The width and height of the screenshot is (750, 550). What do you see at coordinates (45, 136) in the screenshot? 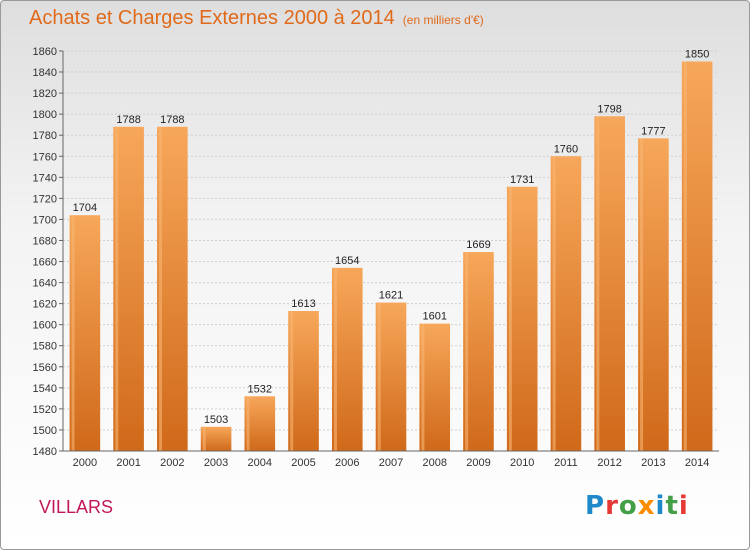
I see `y-tick-label: 1780` at bounding box center [45, 136].